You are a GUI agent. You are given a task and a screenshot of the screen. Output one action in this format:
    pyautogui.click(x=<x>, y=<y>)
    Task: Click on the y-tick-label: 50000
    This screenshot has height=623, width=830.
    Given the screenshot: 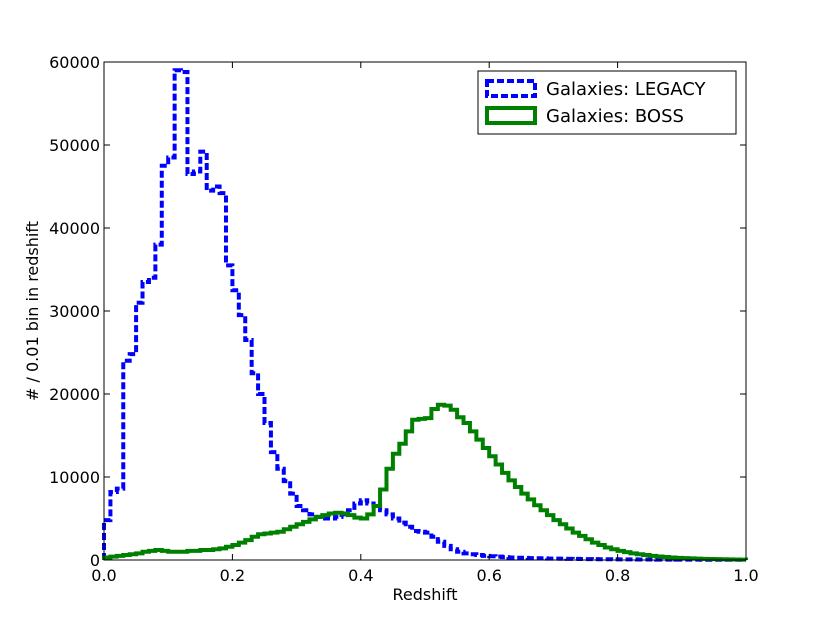 What is the action you would take?
    pyautogui.click(x=74, y=145)
    